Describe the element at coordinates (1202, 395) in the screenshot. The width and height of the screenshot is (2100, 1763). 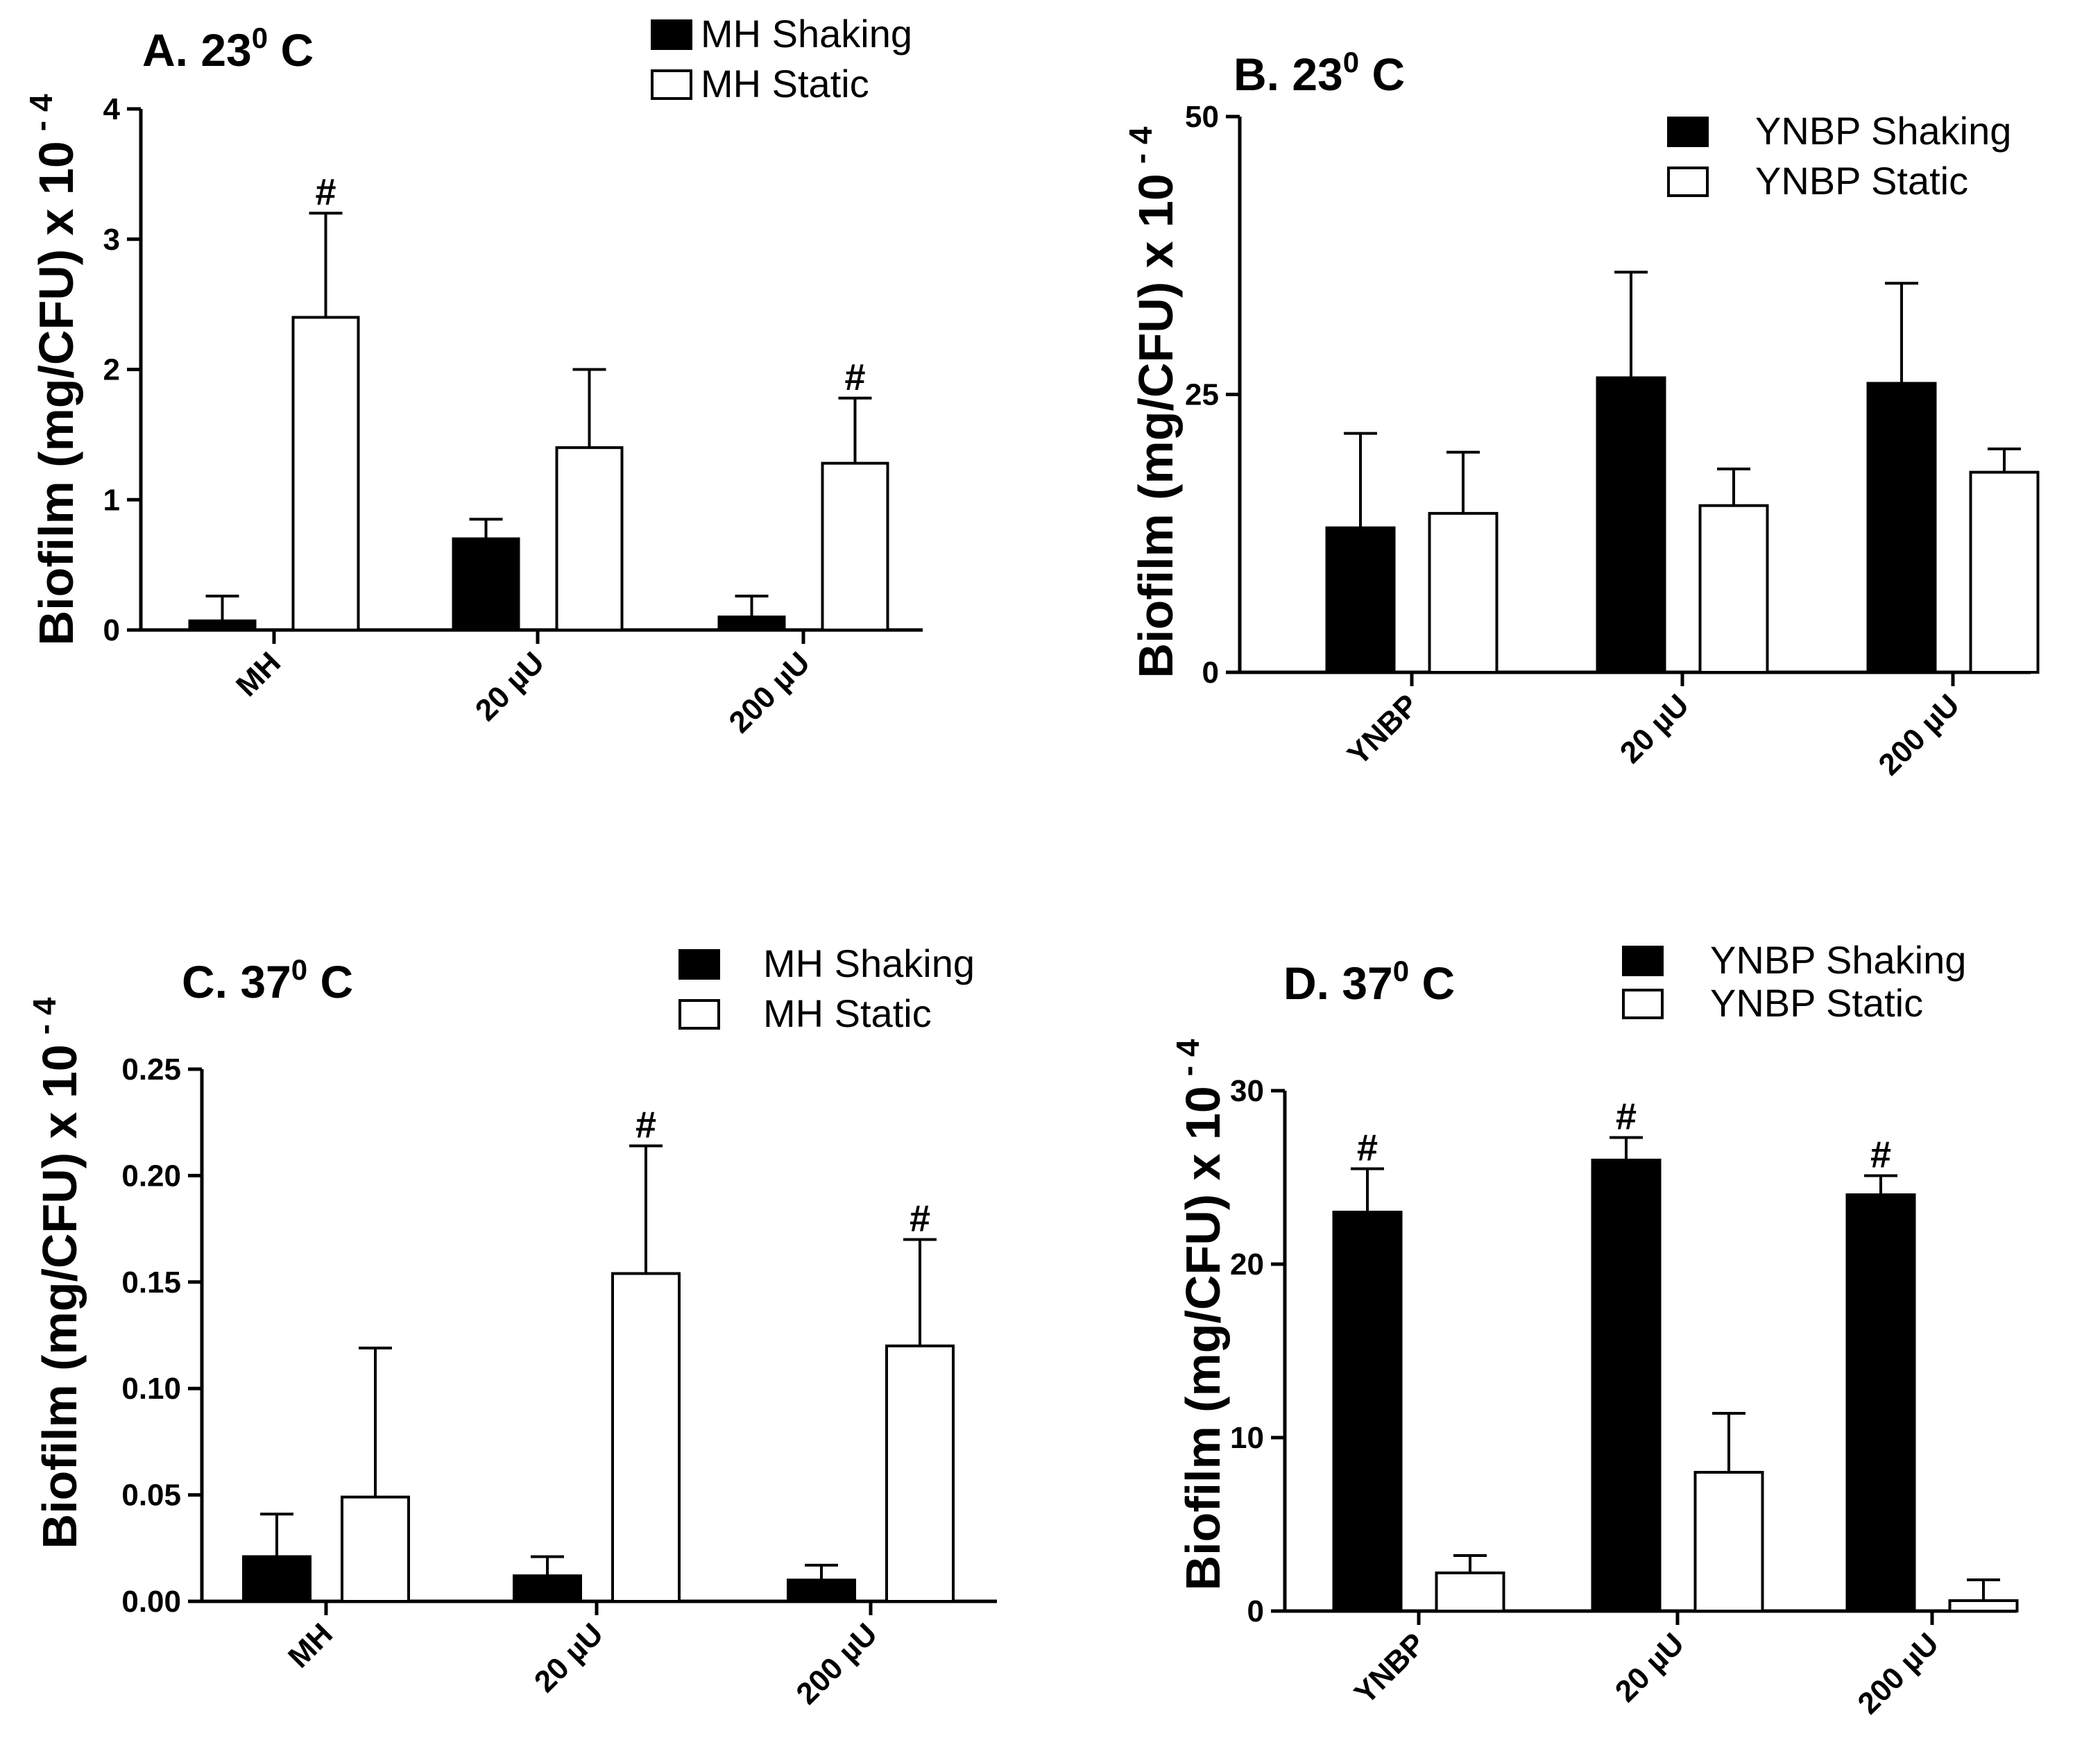
I see `y-tick-label: 25` at that location.